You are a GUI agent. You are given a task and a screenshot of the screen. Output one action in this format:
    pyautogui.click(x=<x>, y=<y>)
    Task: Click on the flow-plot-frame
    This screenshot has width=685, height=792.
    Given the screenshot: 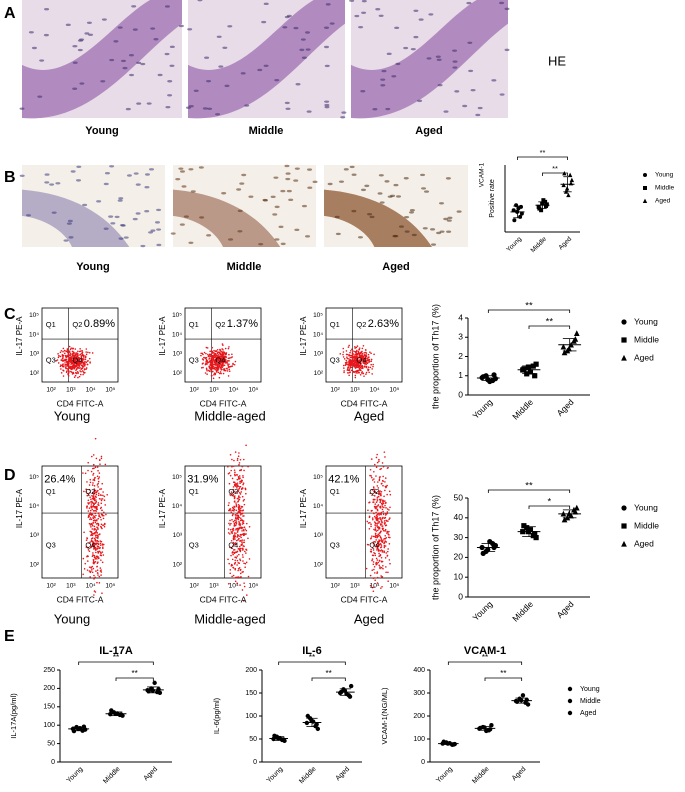 What is the action you would take?
    pyautogui.click(x=80, y=522)
    